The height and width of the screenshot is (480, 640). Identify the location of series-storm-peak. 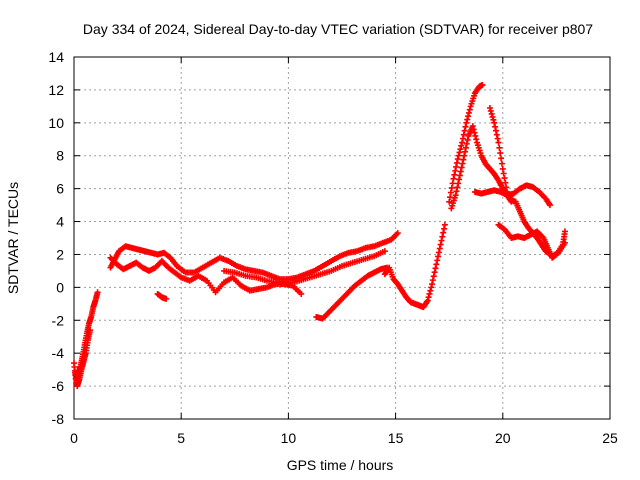
(466, 143).